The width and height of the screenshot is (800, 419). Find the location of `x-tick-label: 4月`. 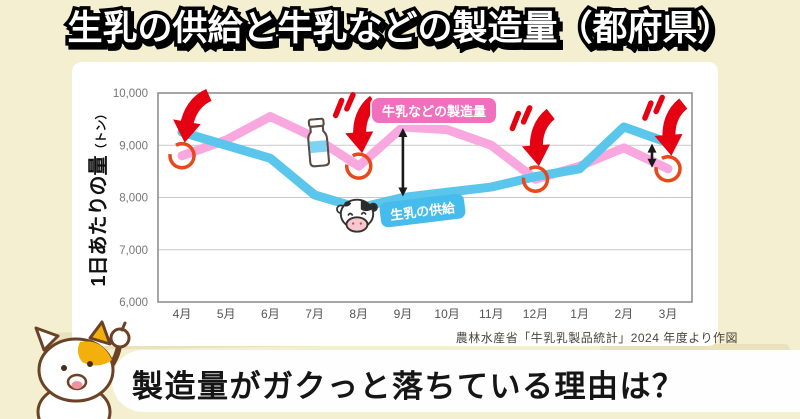

x-tick-label: 4月 is located at coordinates (182, 314).